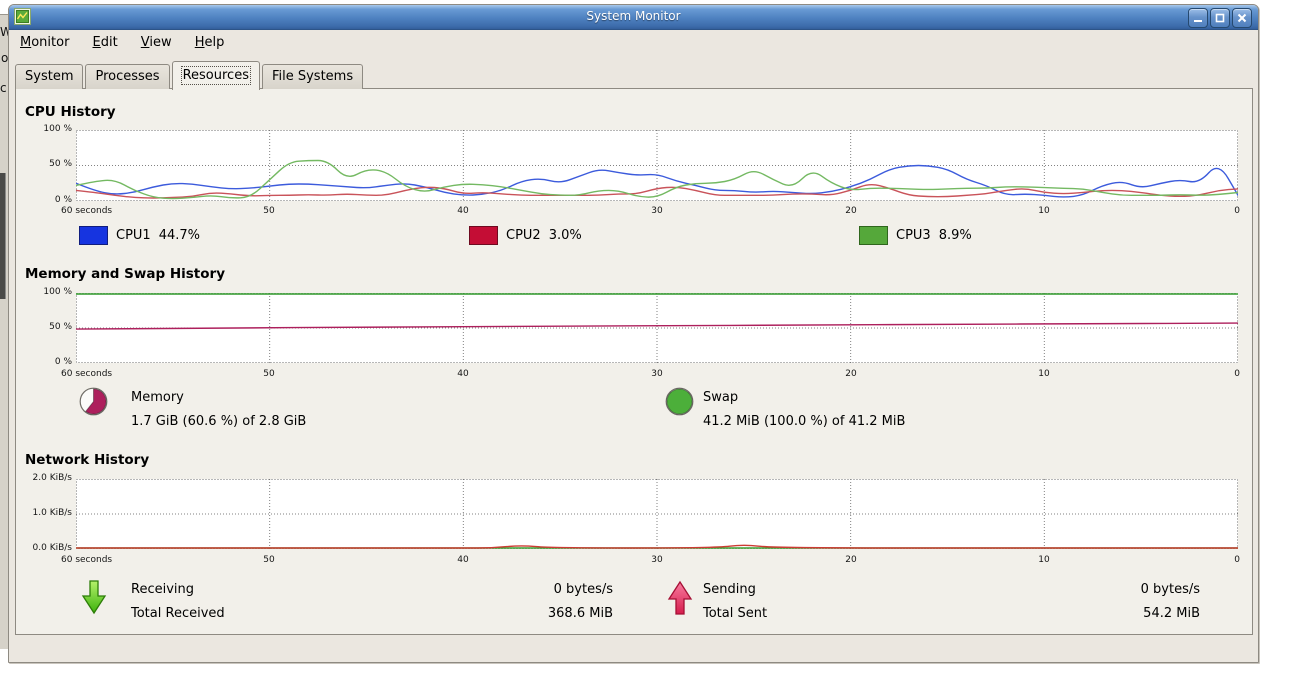 This screenshot has height=678, width=1290. What do you see at coordinates (721, 397) in the screenshot?
I see `swap-label: Swap` at bounding box center [721, 397].